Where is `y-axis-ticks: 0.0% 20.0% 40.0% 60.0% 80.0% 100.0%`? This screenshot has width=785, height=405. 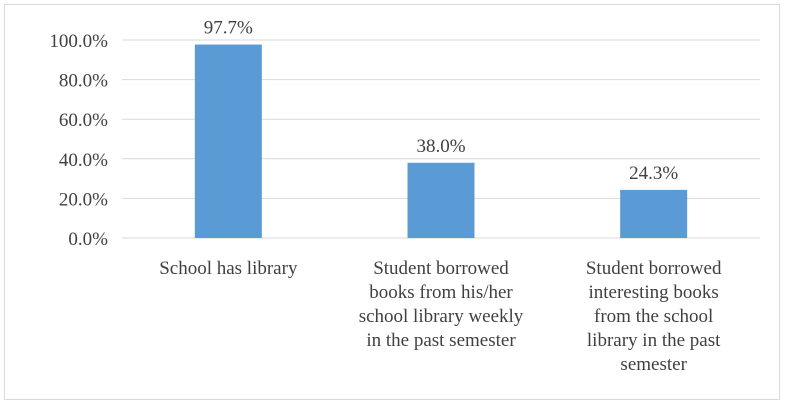 y-axis-ticks: 0.0% 20.0% 40.0% 60.0% 80.0% 100.0% is located at coordinates (78, 140).